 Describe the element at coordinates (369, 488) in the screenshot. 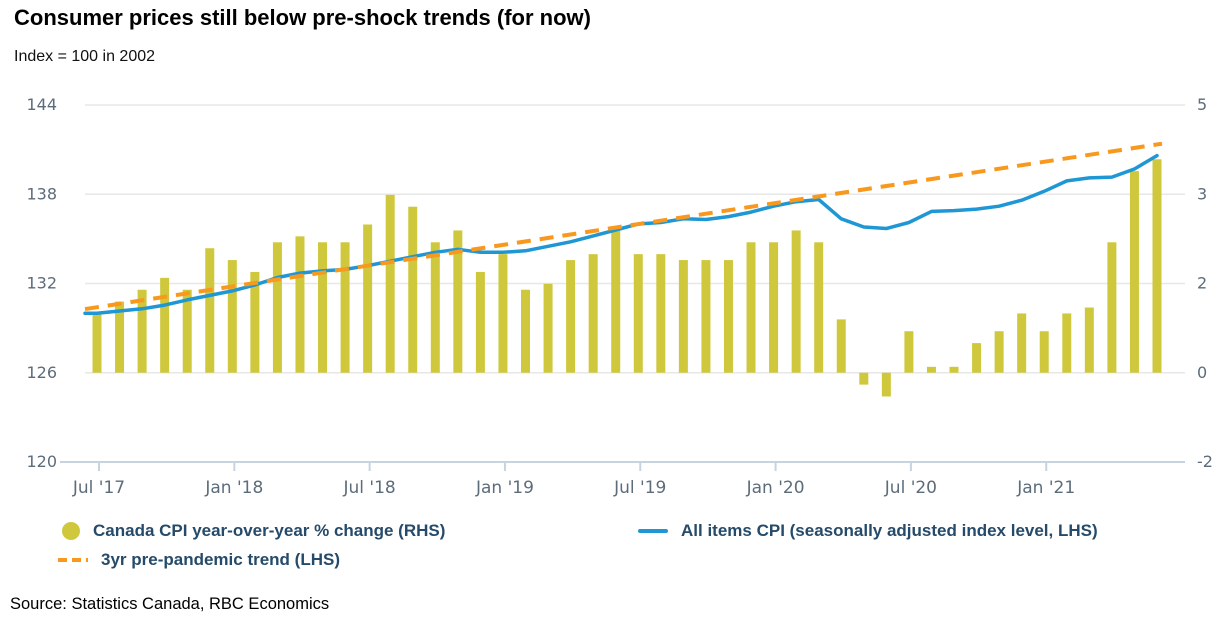

I see `x-axis-tick-label: Jul '18` at that location.